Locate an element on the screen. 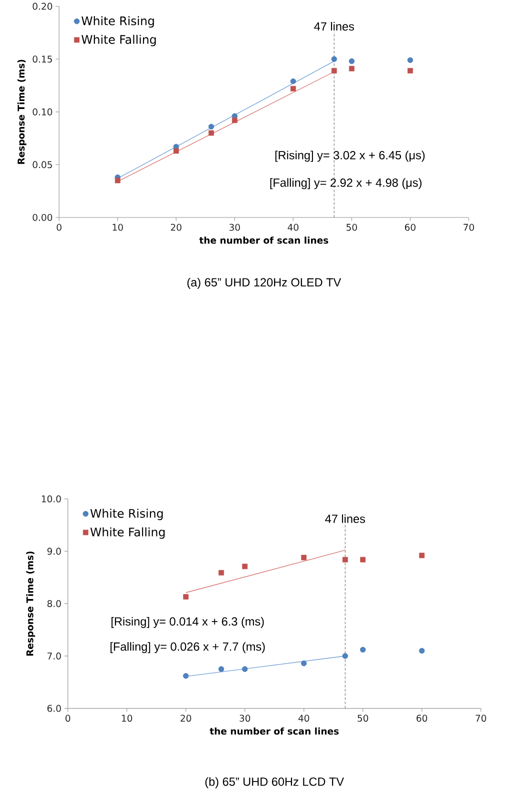 The height and width of the screenshot is (791, 516). y-tick-label: 7.0 is located at coordinates (54, 656).